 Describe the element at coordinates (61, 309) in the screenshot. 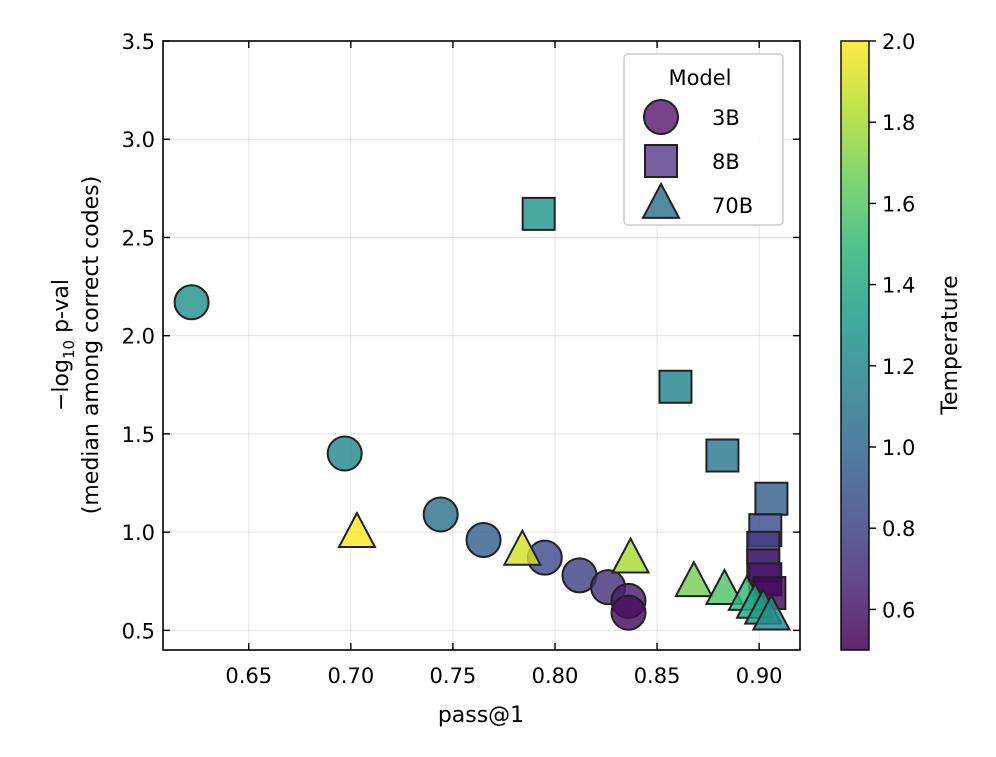

I see `y-axis-label-rest: p-val` at that location.